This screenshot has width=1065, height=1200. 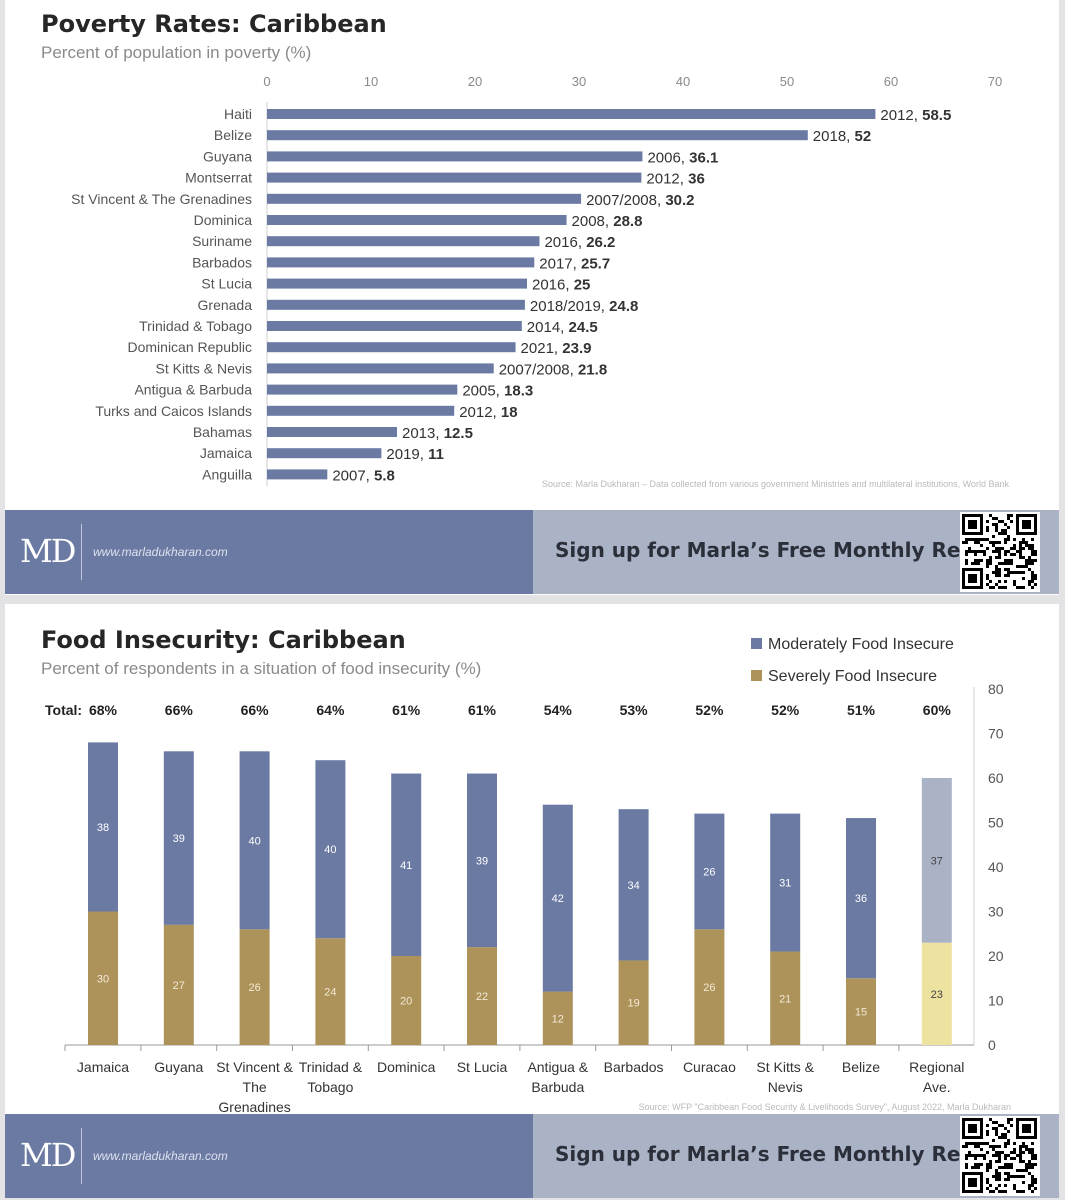 I want to click on food-chart-title: Food Insecurity: Caribbean, so click(x=223, y=640).